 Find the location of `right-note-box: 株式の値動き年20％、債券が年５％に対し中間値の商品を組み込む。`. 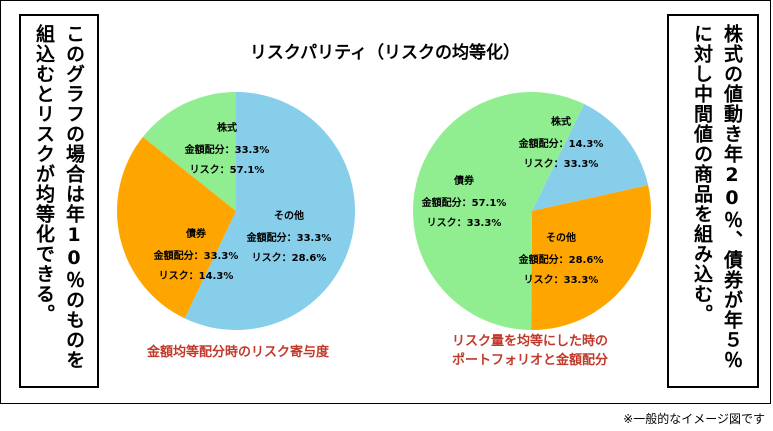

right-note-box: 株式の値動き年20％、債券が年５％に対し中間値の商品を組み込む。 is located at coordinates (713, 201).